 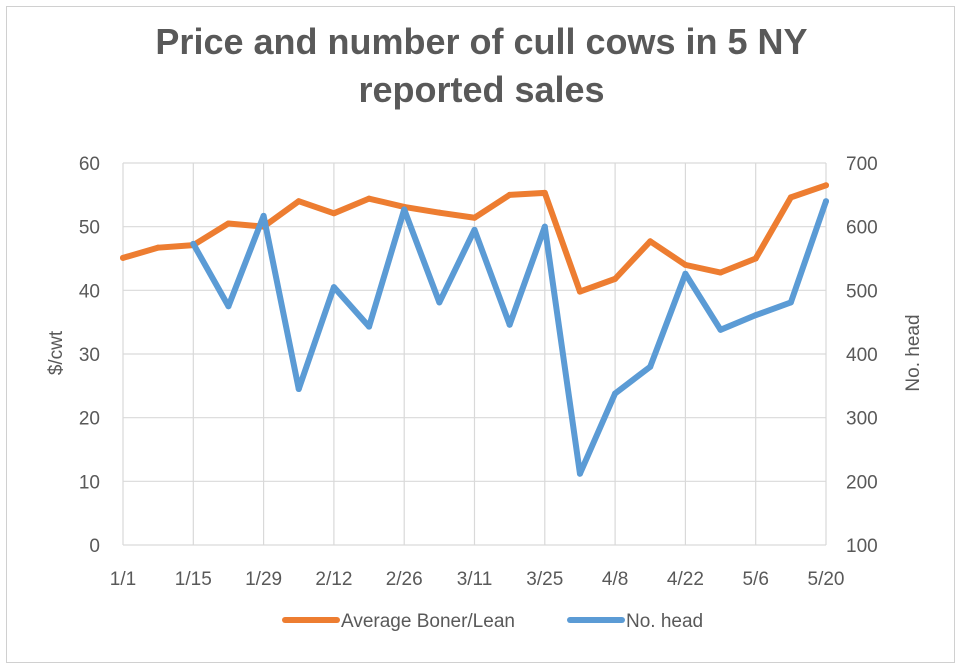 What do you see at coordinates (862, 546) in the screenshot?
I see `y2-tick-label: 100` at bounding box center [862, 546].